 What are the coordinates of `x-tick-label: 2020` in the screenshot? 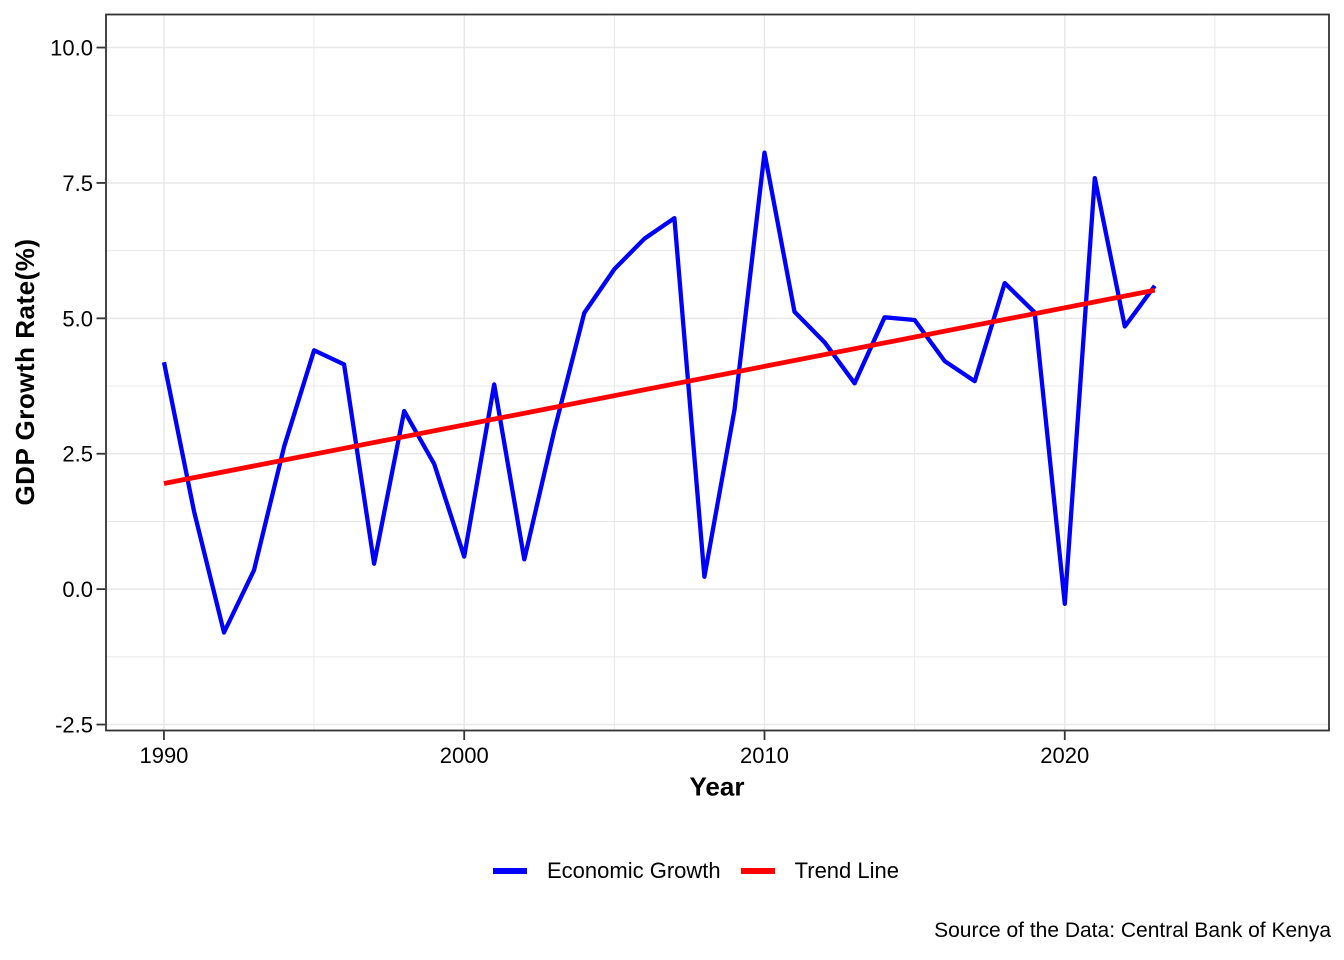 It's located at (1064, 755).